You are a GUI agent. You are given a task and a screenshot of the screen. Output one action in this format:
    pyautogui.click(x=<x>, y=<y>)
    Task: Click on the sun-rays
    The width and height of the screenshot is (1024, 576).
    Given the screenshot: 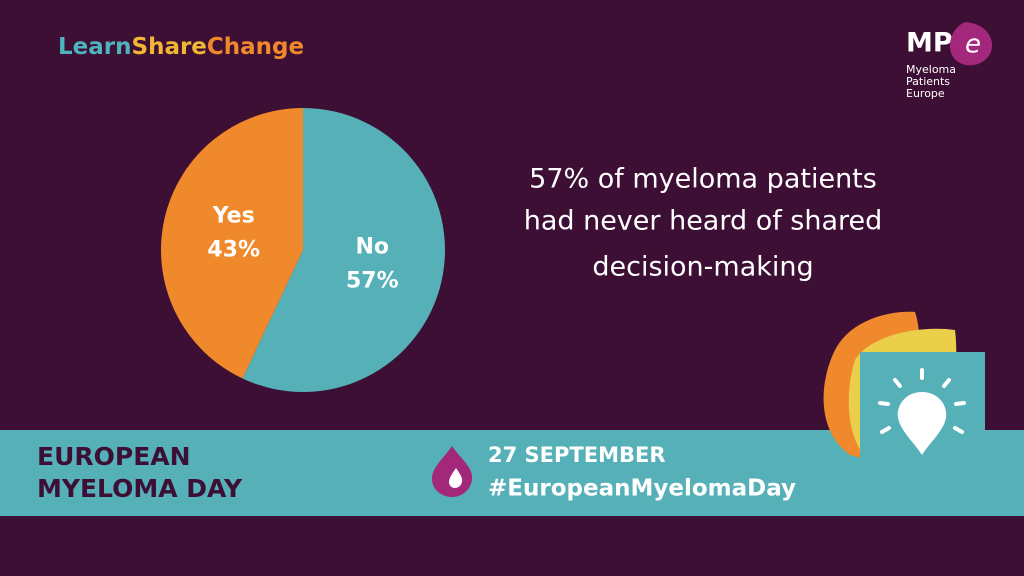 What is the action you would take?
    pyautogui.click(x=922, y=401)
    